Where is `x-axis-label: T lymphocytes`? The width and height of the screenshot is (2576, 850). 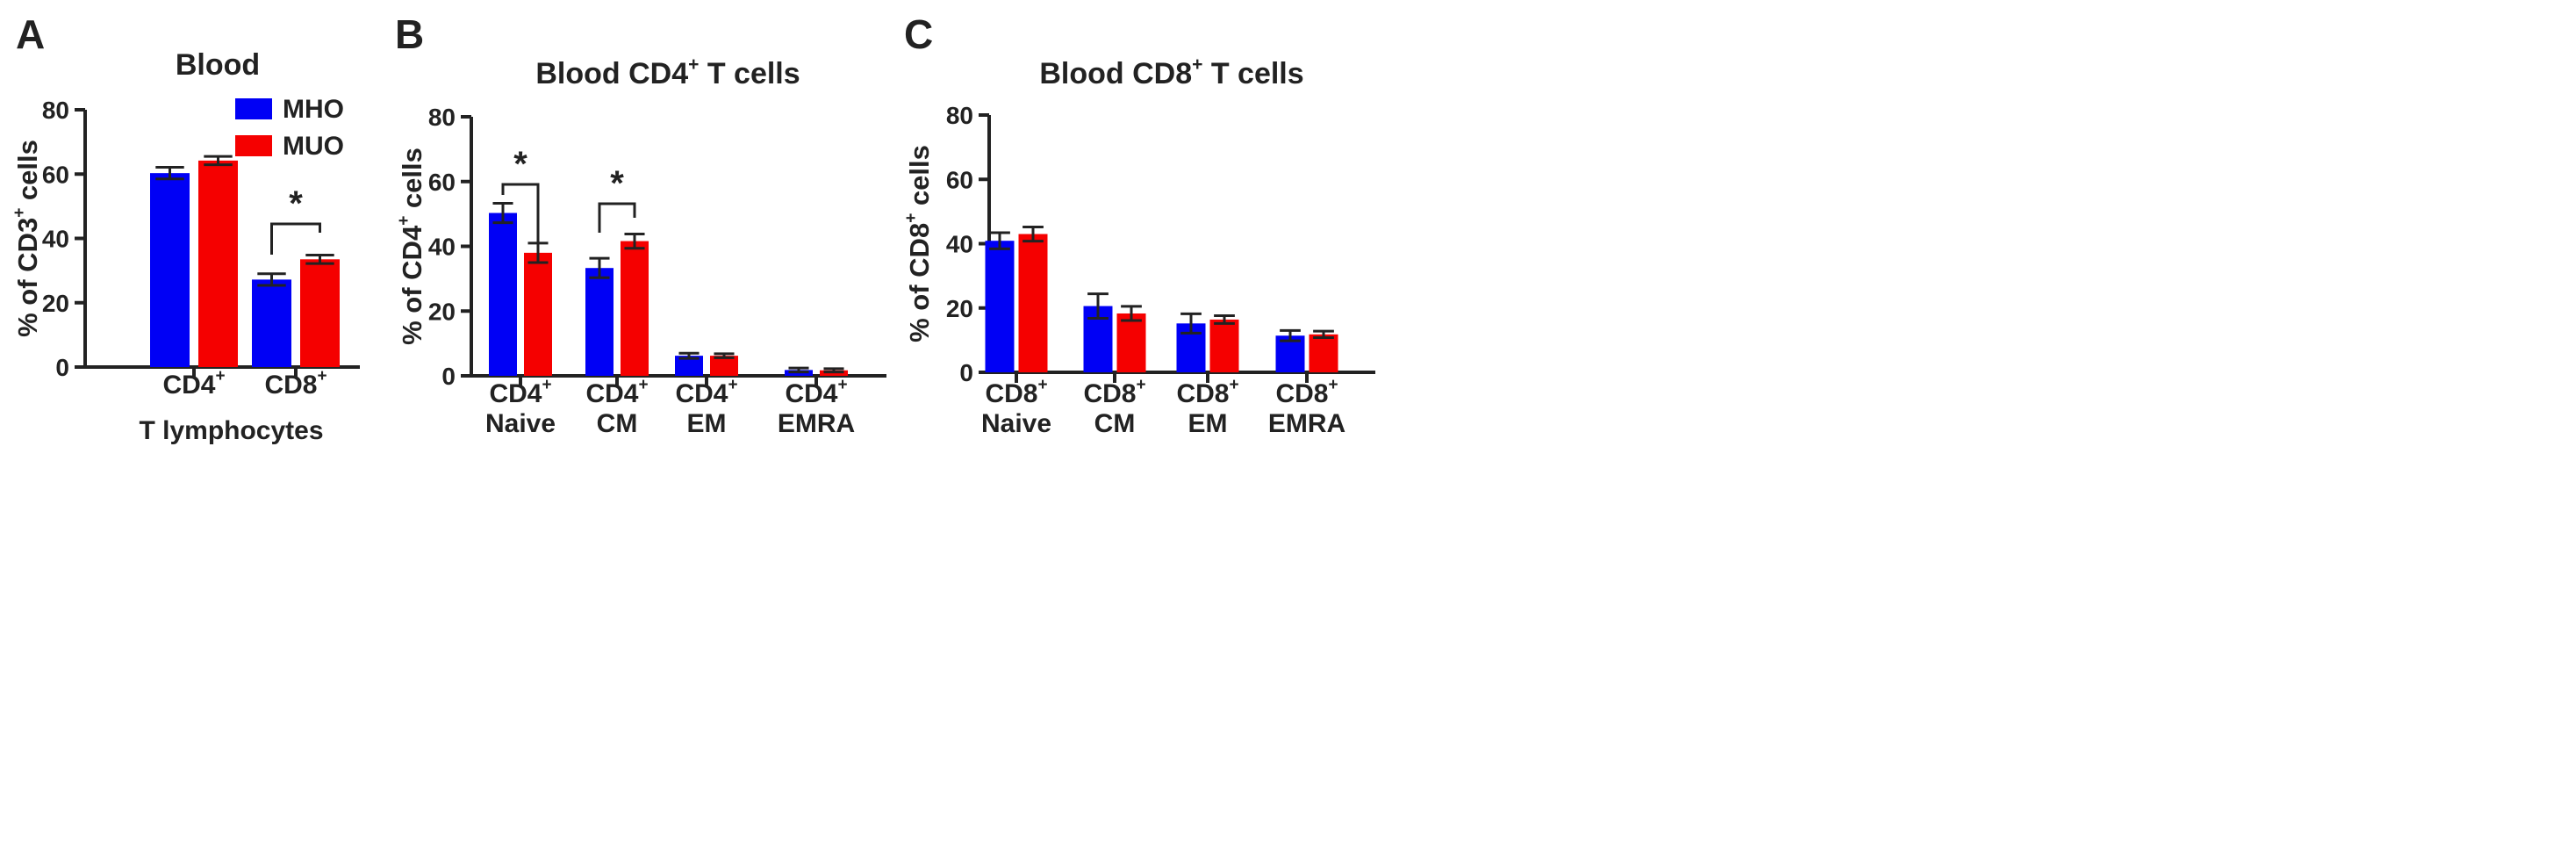 x-axis-label: T lymphocytes is located at coordinates (231, 431).